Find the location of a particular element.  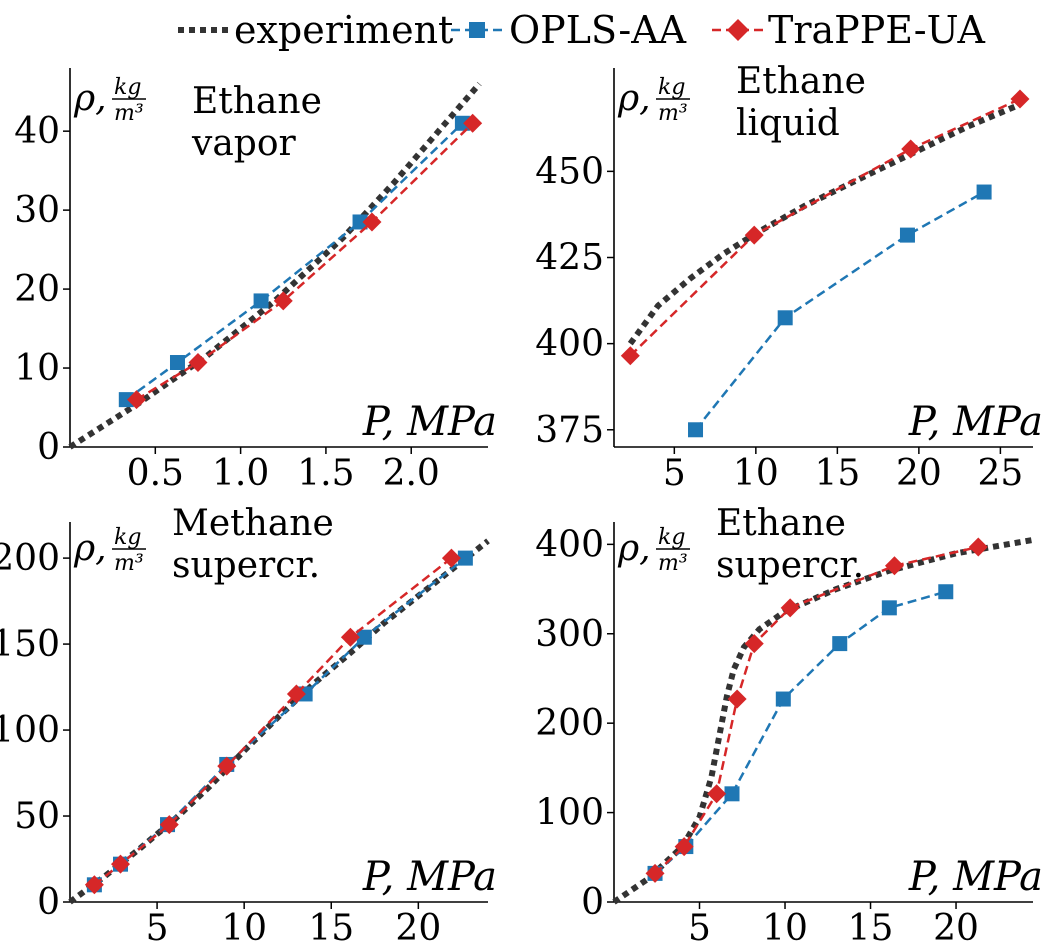

legend-opls-label: OPLS-AA is located at coordinates (598, 30).